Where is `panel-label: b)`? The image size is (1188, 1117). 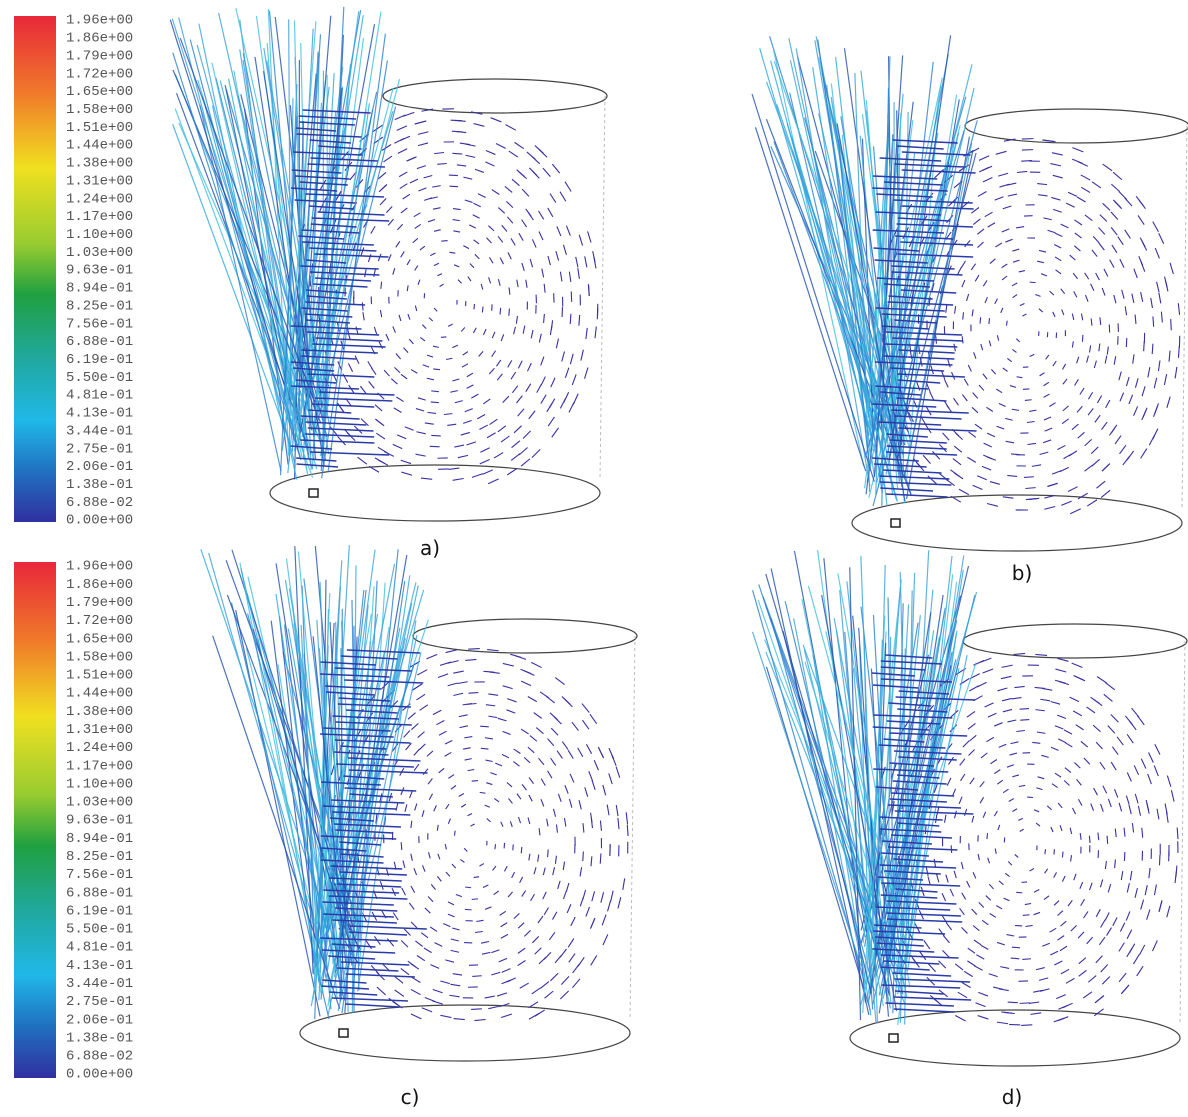 panel-label: b) is located at coordinates (1022, 573).